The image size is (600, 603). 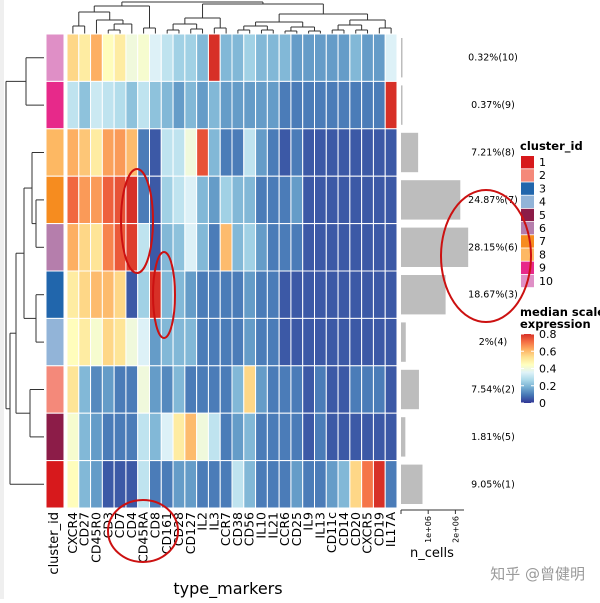 I want to click on legend-label: 6, so click(x=542, y=228).